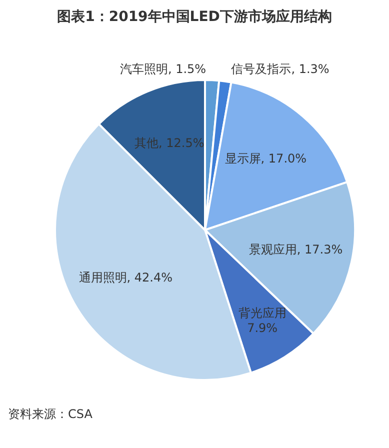  Describe the element at coordinates (262, 313) in the screenshot. I see `slice-label: 背光应用` at that location.